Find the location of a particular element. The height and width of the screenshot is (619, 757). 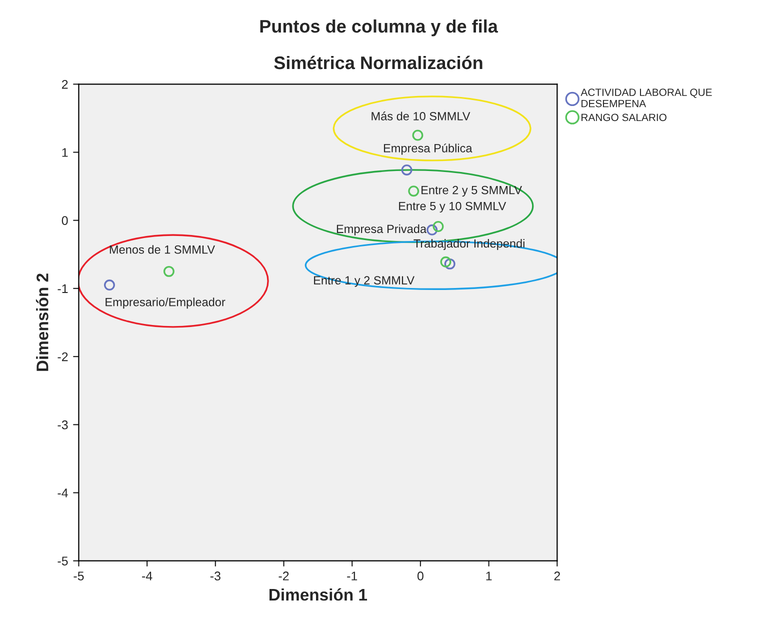

y-tick-label: 2 is located at coordinates (65, 84).